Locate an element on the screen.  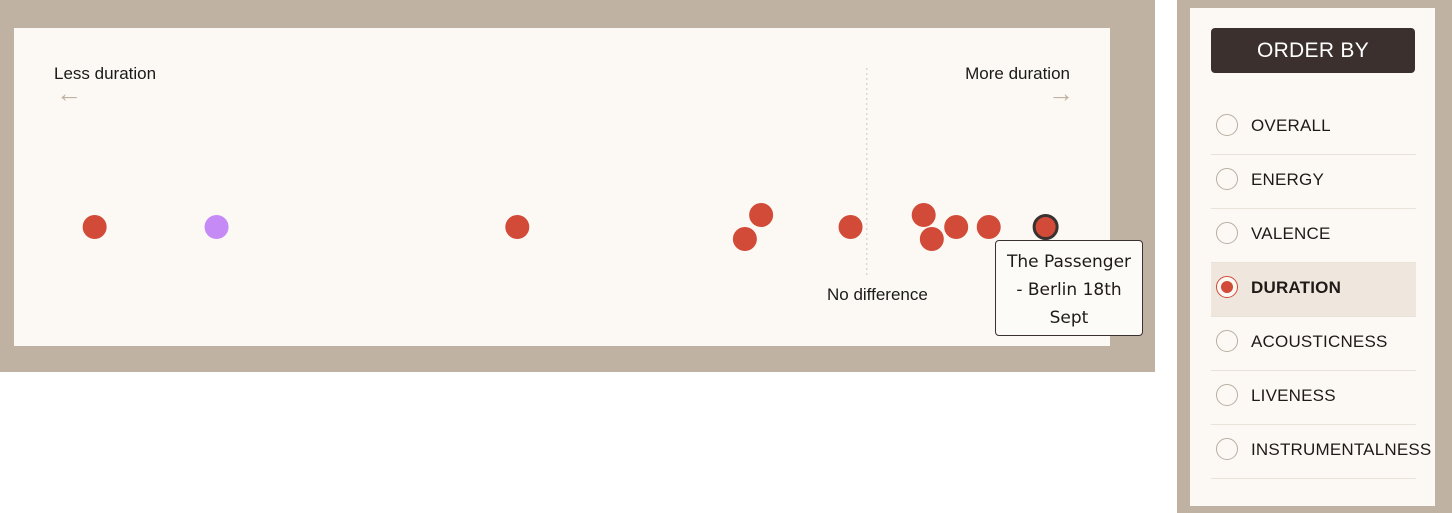
points-group is located at coordinates (570, 227).